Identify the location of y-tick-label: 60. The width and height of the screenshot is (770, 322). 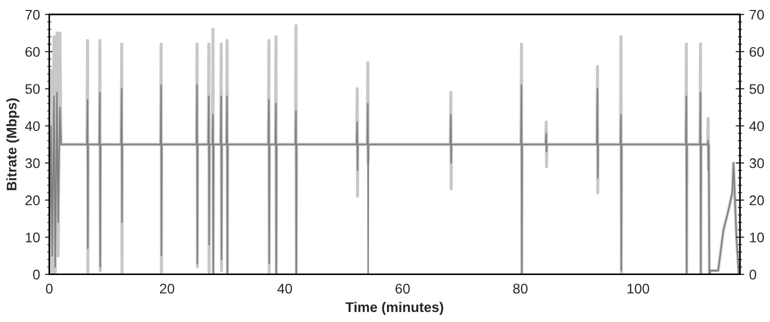
(33, 51).